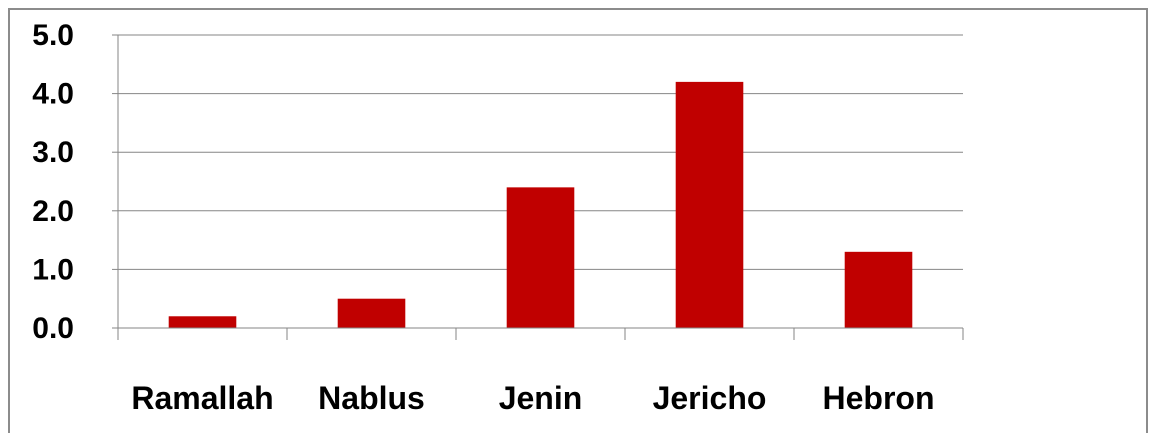  What do you see at coordinates (710, 398) in the screenshot?
I see `x-tick-label: Jericho` at bounding box center [710, 398].